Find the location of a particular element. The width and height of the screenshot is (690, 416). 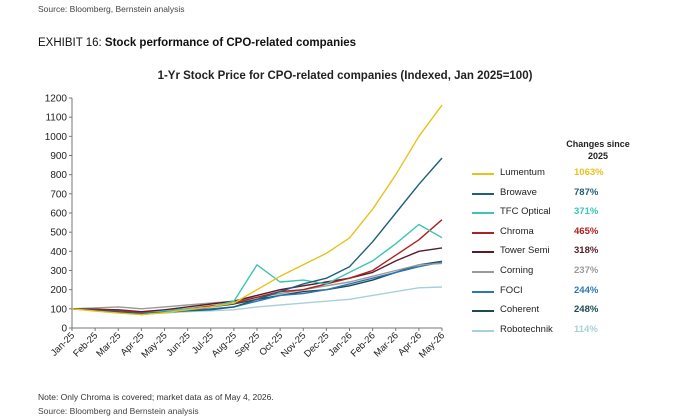

legend-change-value: 371% is located at coordinates (586, 212).